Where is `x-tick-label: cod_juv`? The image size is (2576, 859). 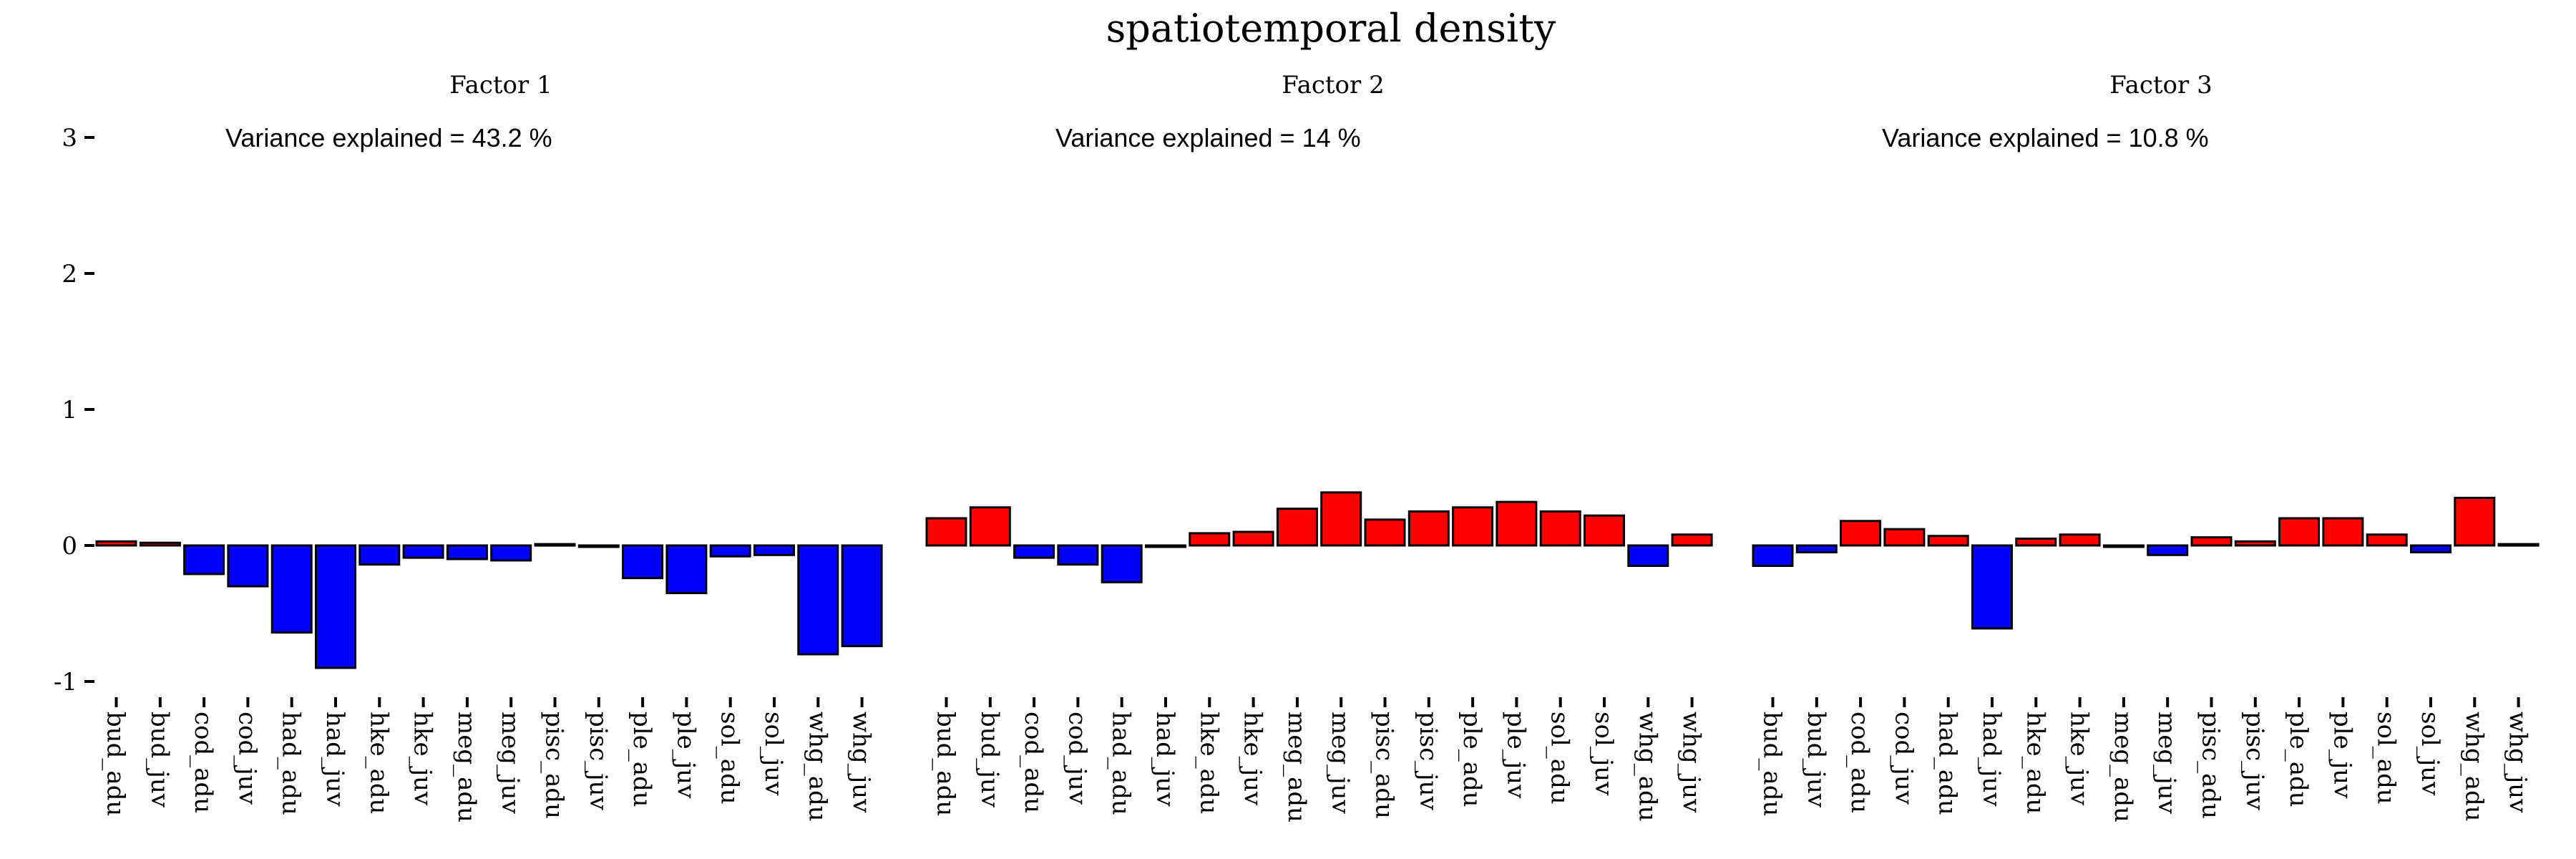 x-tick-label: cod_juv is located at coordinates (1077, 758).